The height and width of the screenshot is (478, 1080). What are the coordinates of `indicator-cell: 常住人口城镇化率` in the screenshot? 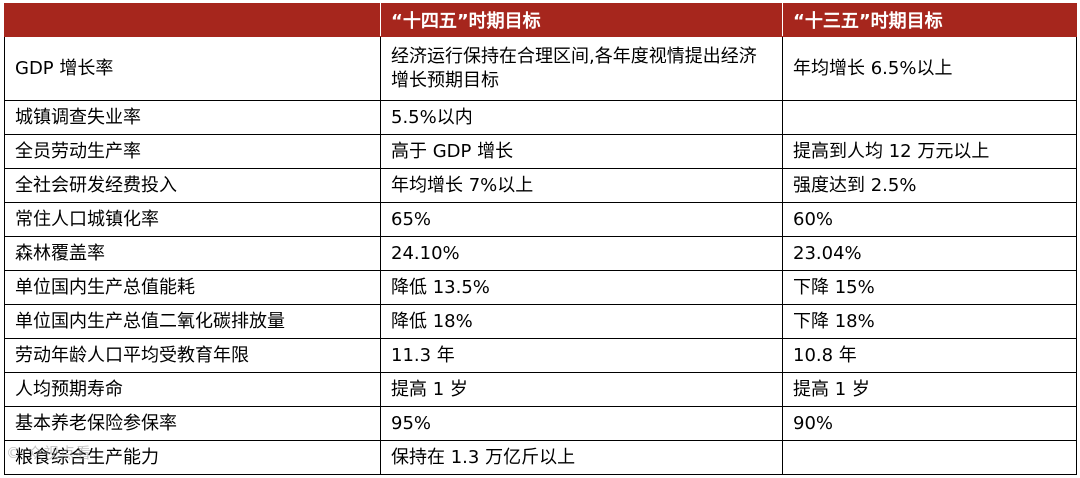 It's located at (192, 219).